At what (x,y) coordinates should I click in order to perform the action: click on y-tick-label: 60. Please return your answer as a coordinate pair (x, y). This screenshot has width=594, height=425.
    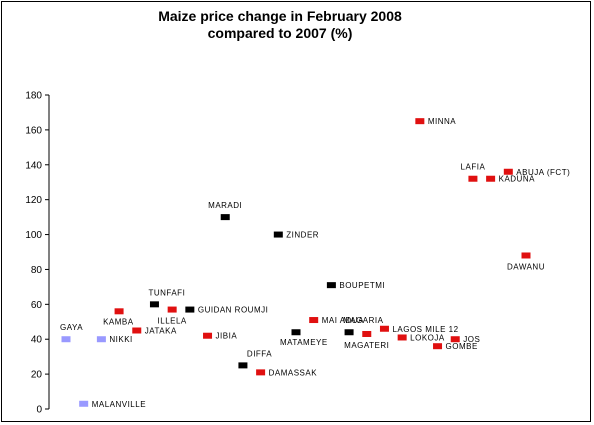
    Looking at the image, I should click on (37, 305).